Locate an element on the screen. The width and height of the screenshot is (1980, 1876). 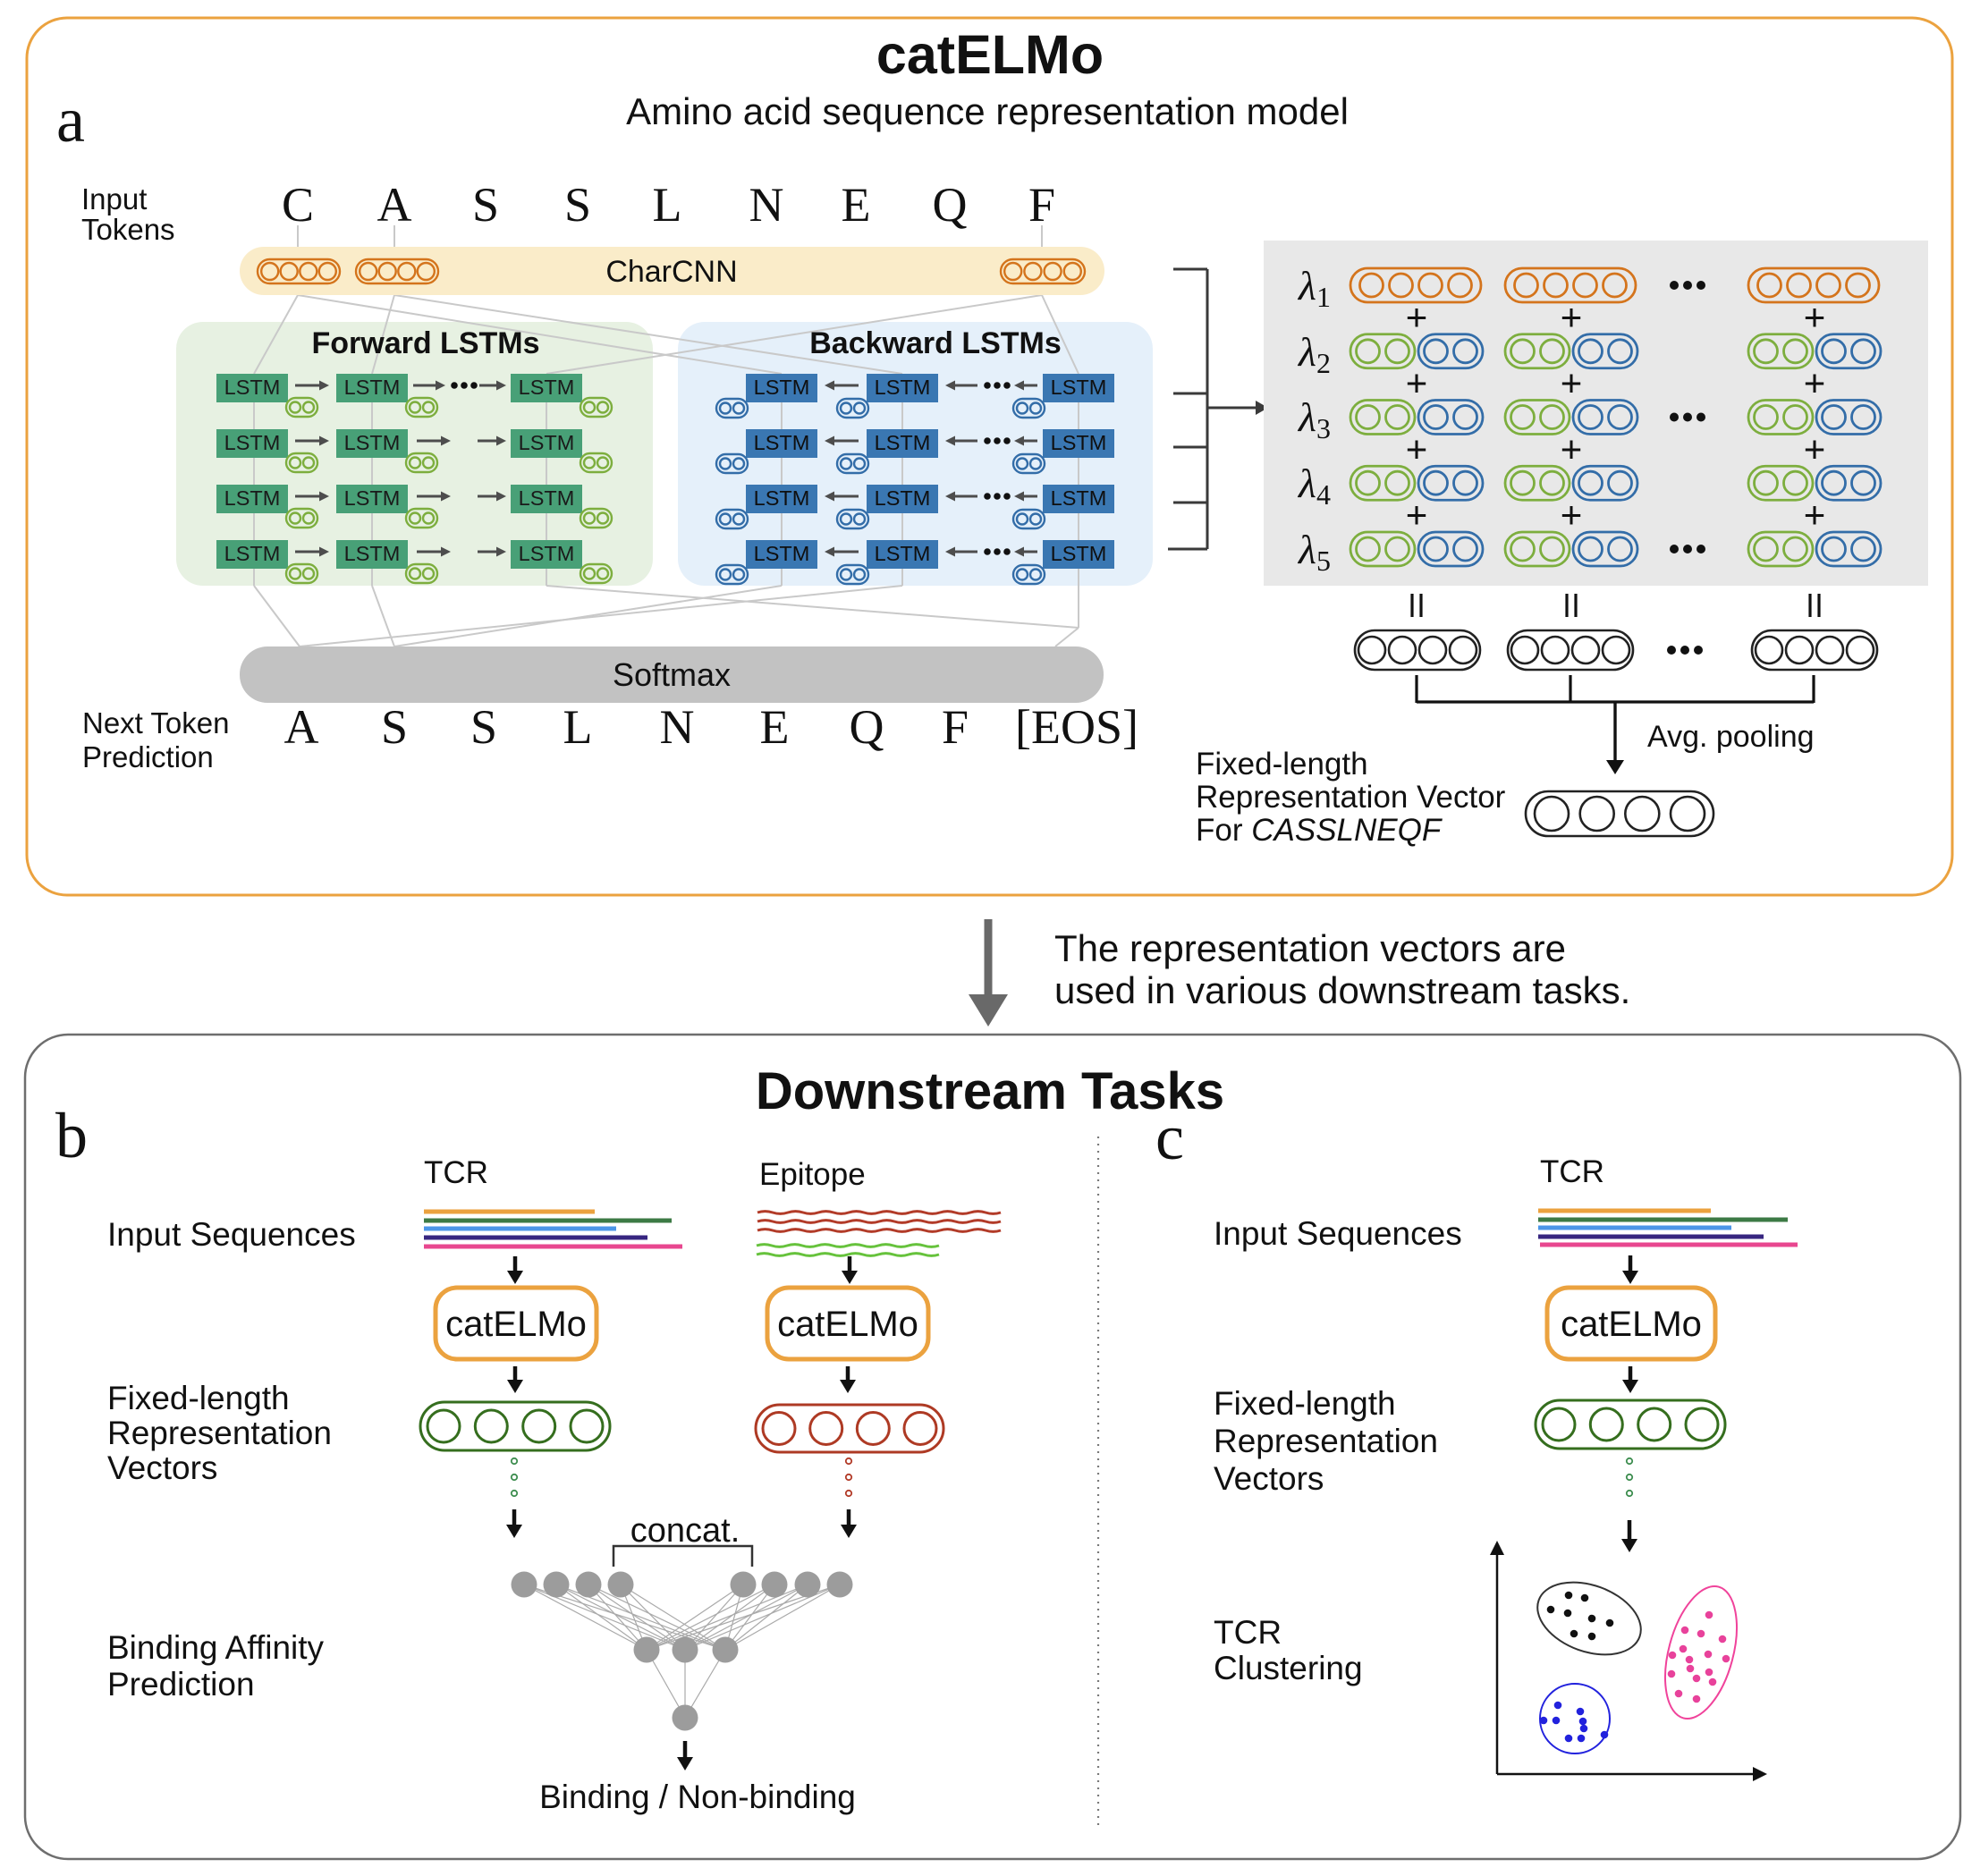
svg-text: For CASSLNEQF is located at coordinates (1319, 830).